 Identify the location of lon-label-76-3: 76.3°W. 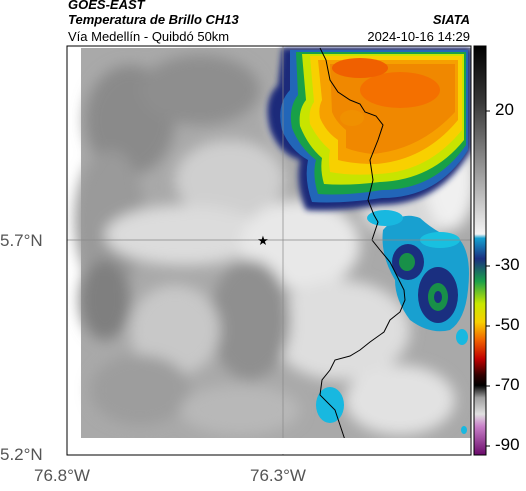
(278, 475).